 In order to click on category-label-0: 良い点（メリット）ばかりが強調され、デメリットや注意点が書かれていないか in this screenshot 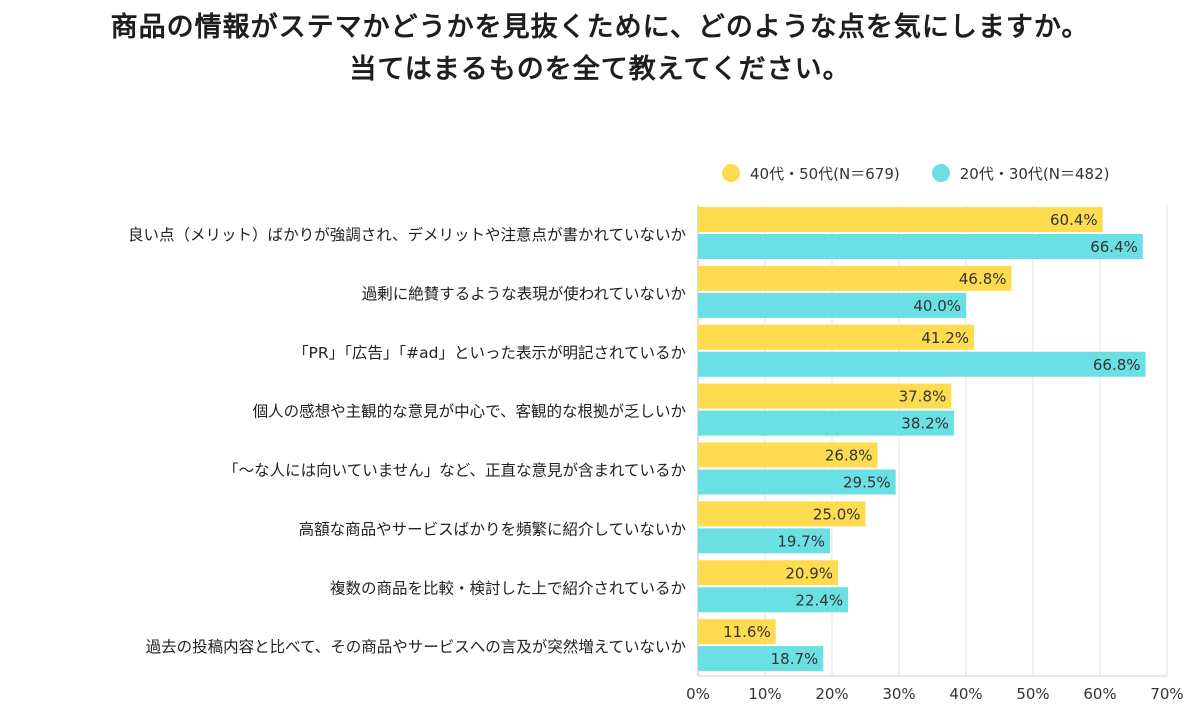, I will do `click(407, 234)`.